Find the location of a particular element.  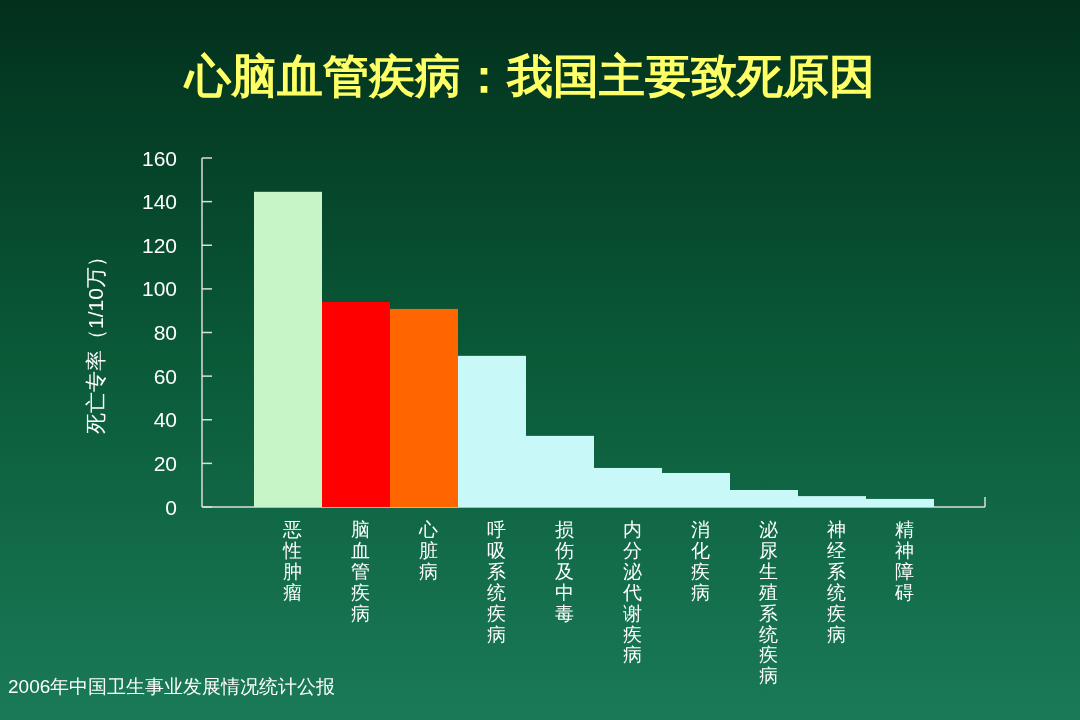

y-tick-label: 160 is located at coordinates (159, 158).